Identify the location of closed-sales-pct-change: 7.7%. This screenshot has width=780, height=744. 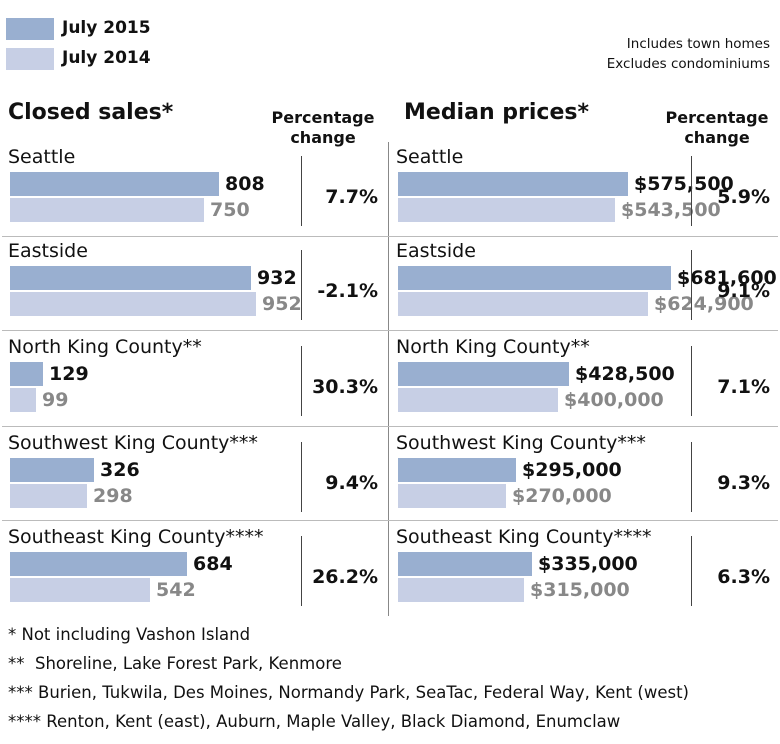
(351, 197).